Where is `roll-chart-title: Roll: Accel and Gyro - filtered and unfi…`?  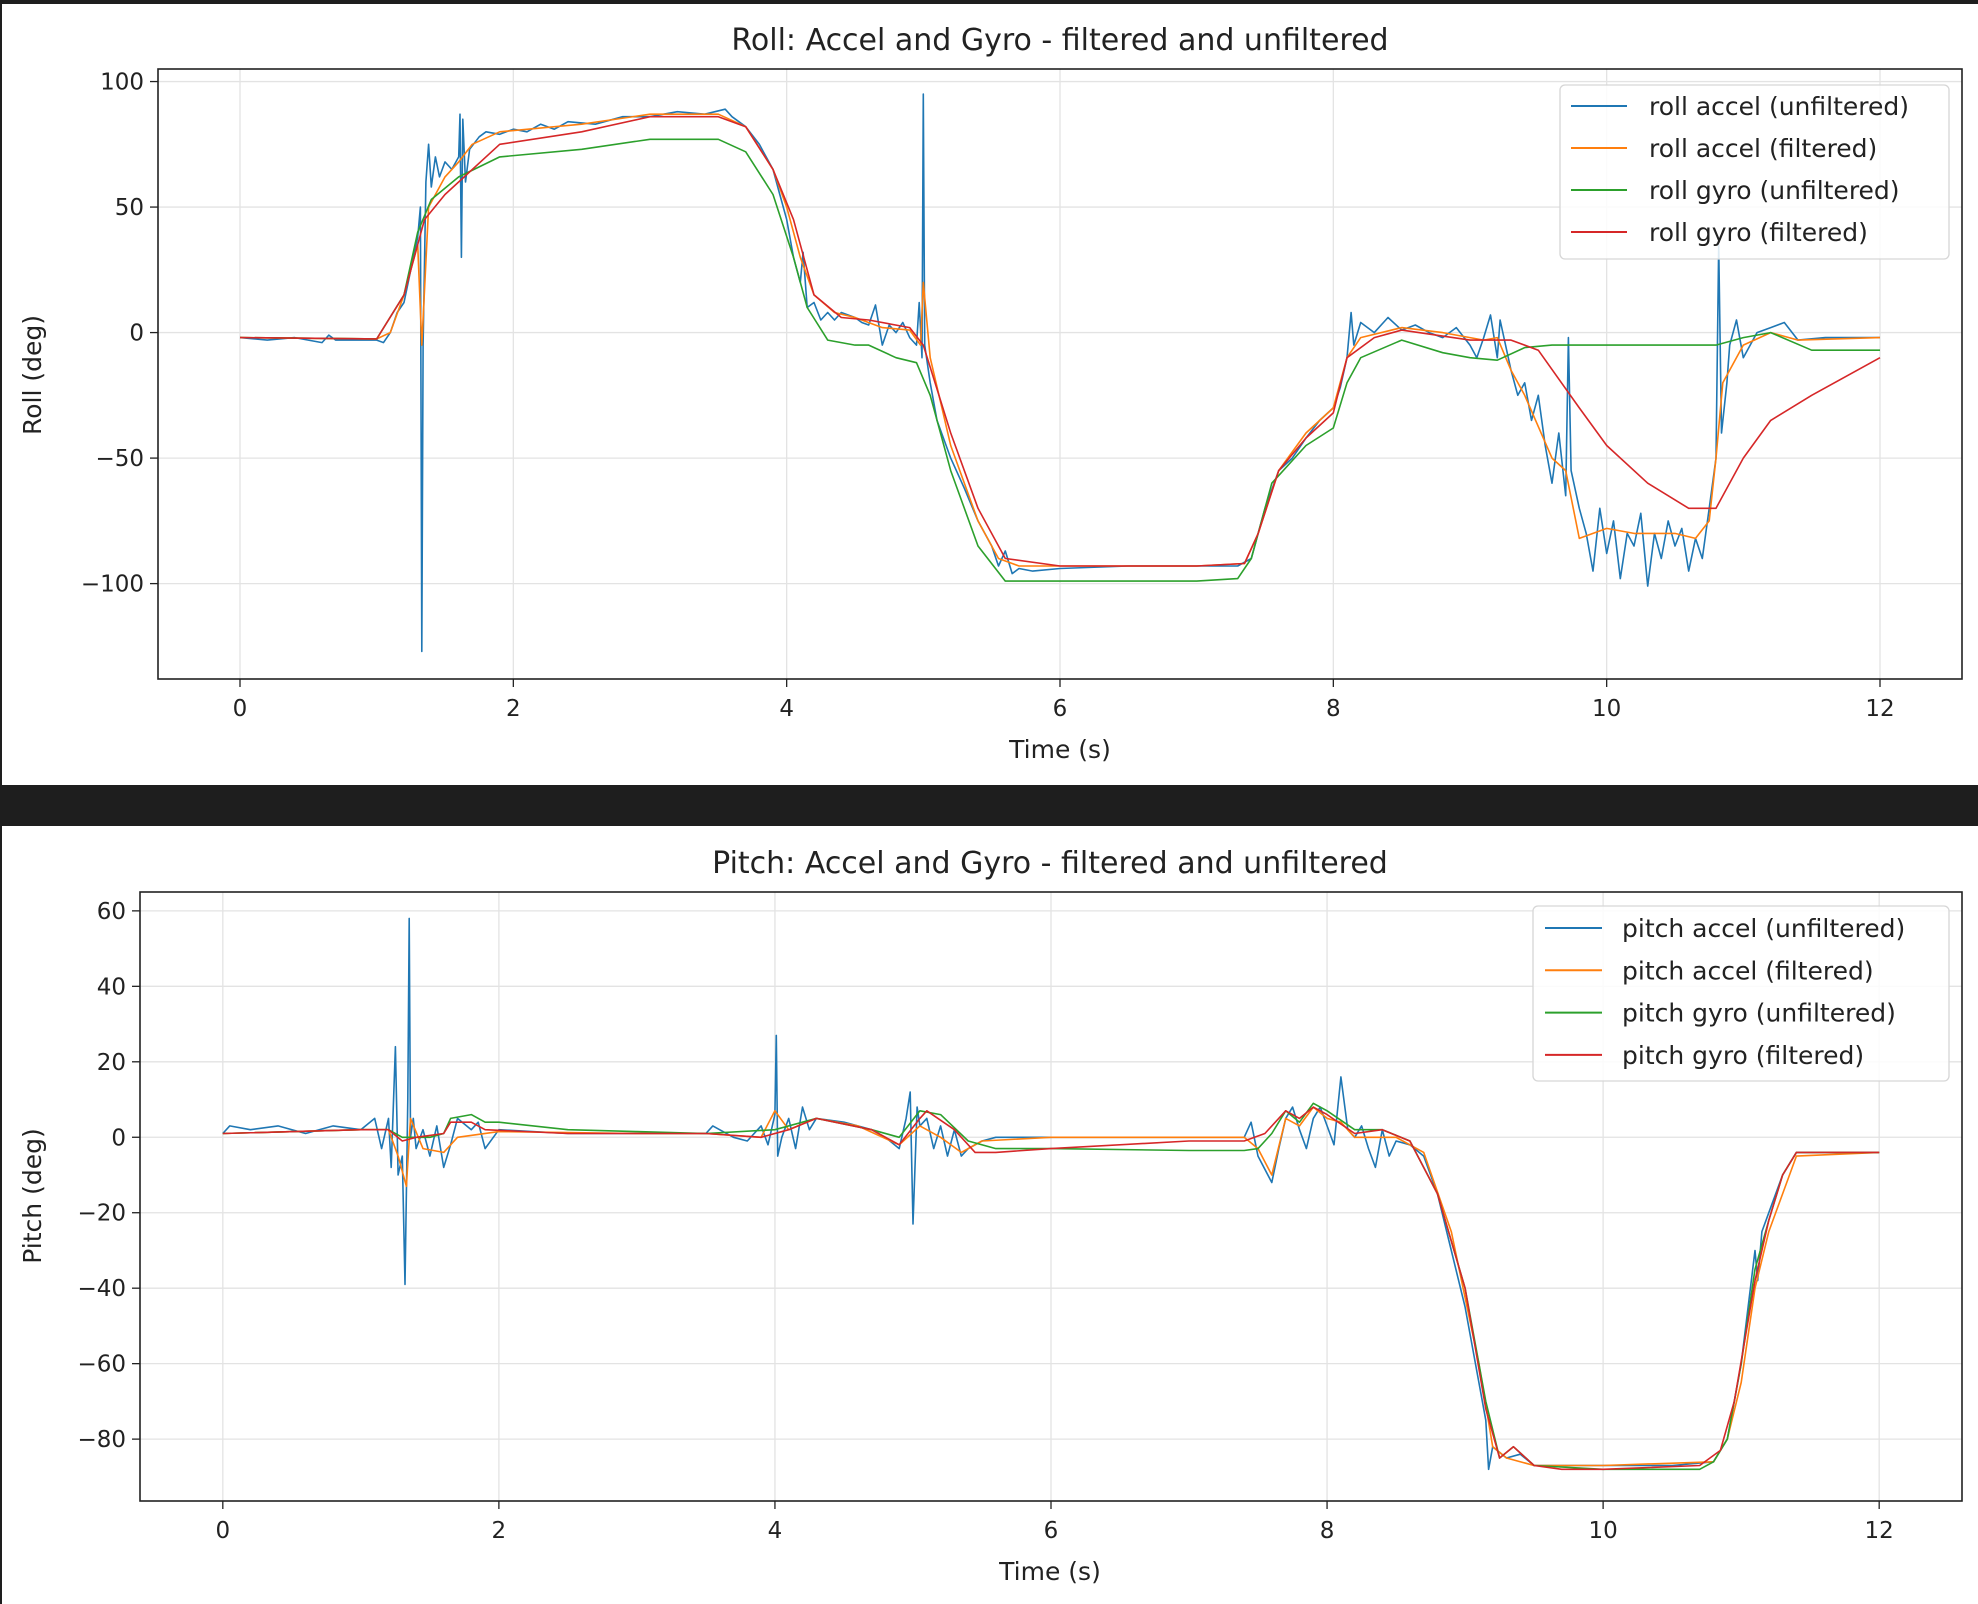
roll-chart-title: Roll: Accel and Gyro - filtered and unfi… is located at coordinates (1059, 40).